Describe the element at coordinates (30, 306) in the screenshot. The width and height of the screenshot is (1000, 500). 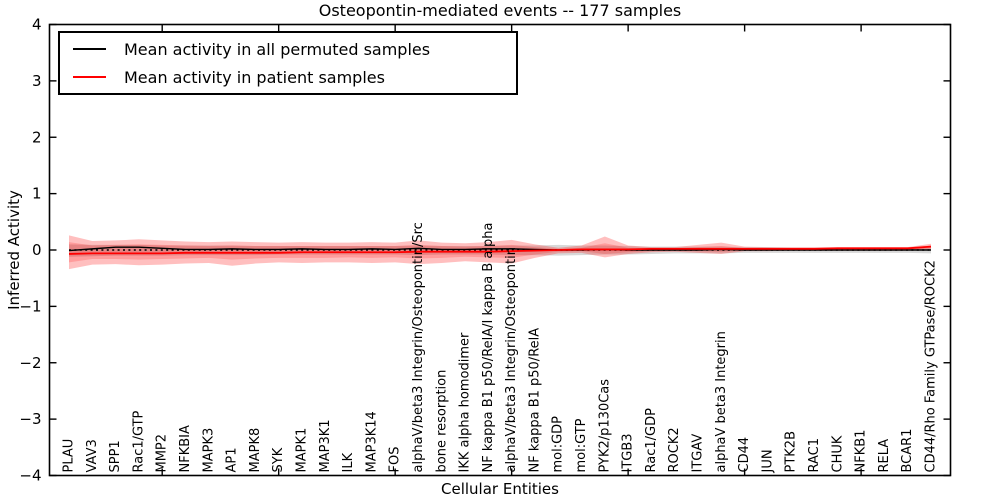
I see `y-tick-label: −1` at that location.